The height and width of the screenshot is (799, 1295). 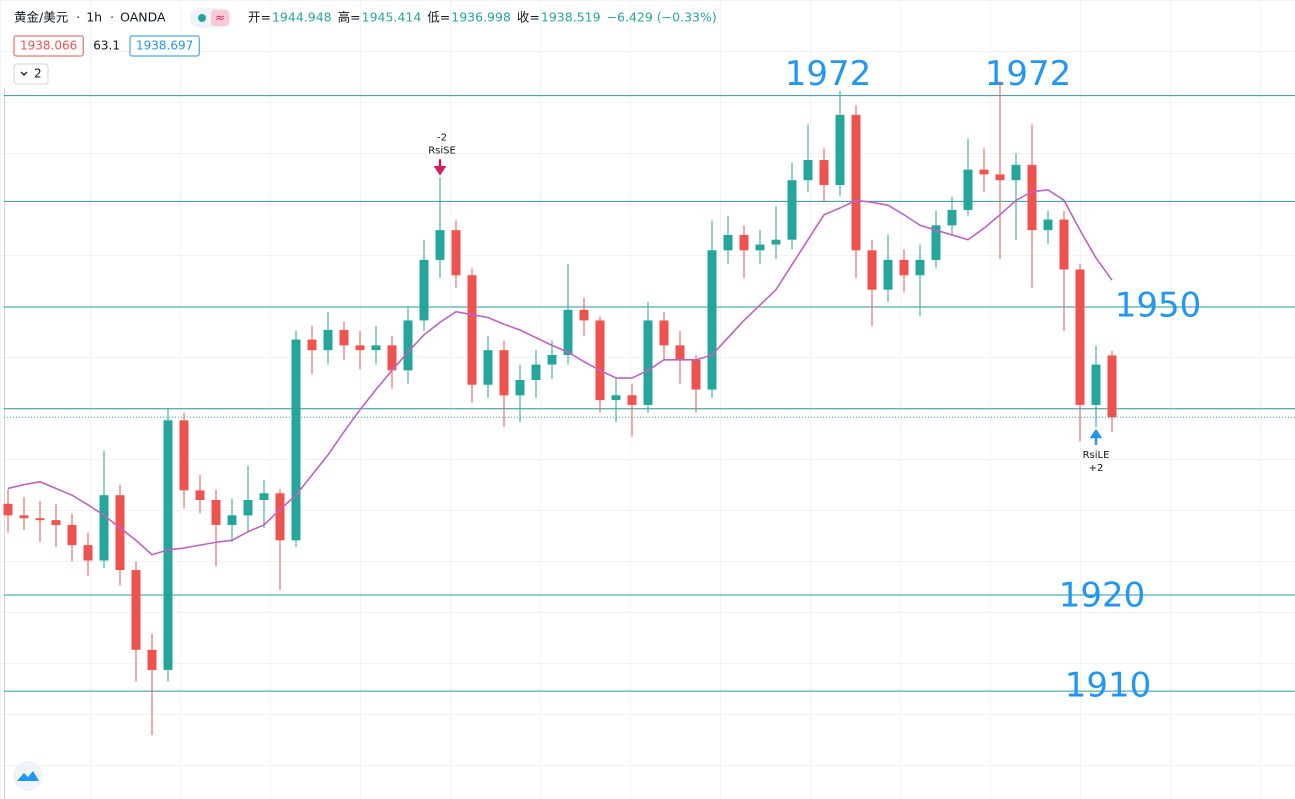 I want to click on ohlc-value: 1936.998, so click(x=481, y=17).